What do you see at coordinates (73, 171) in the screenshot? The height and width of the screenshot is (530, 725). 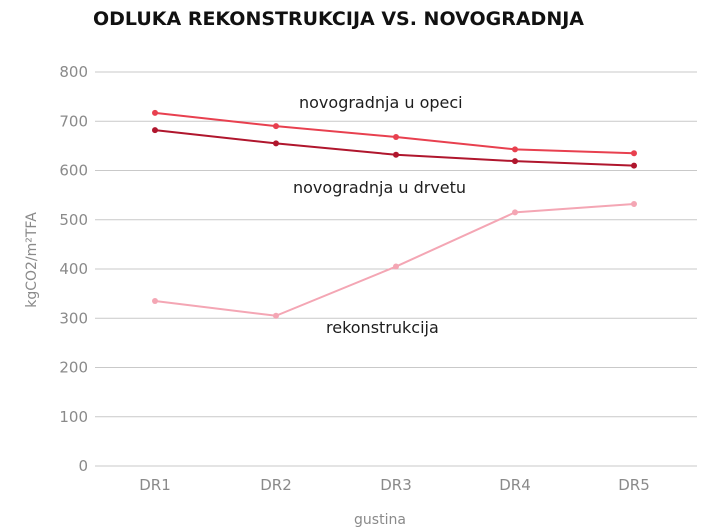 I see `y-tick-label: 600` at bounding box center [73, 171].